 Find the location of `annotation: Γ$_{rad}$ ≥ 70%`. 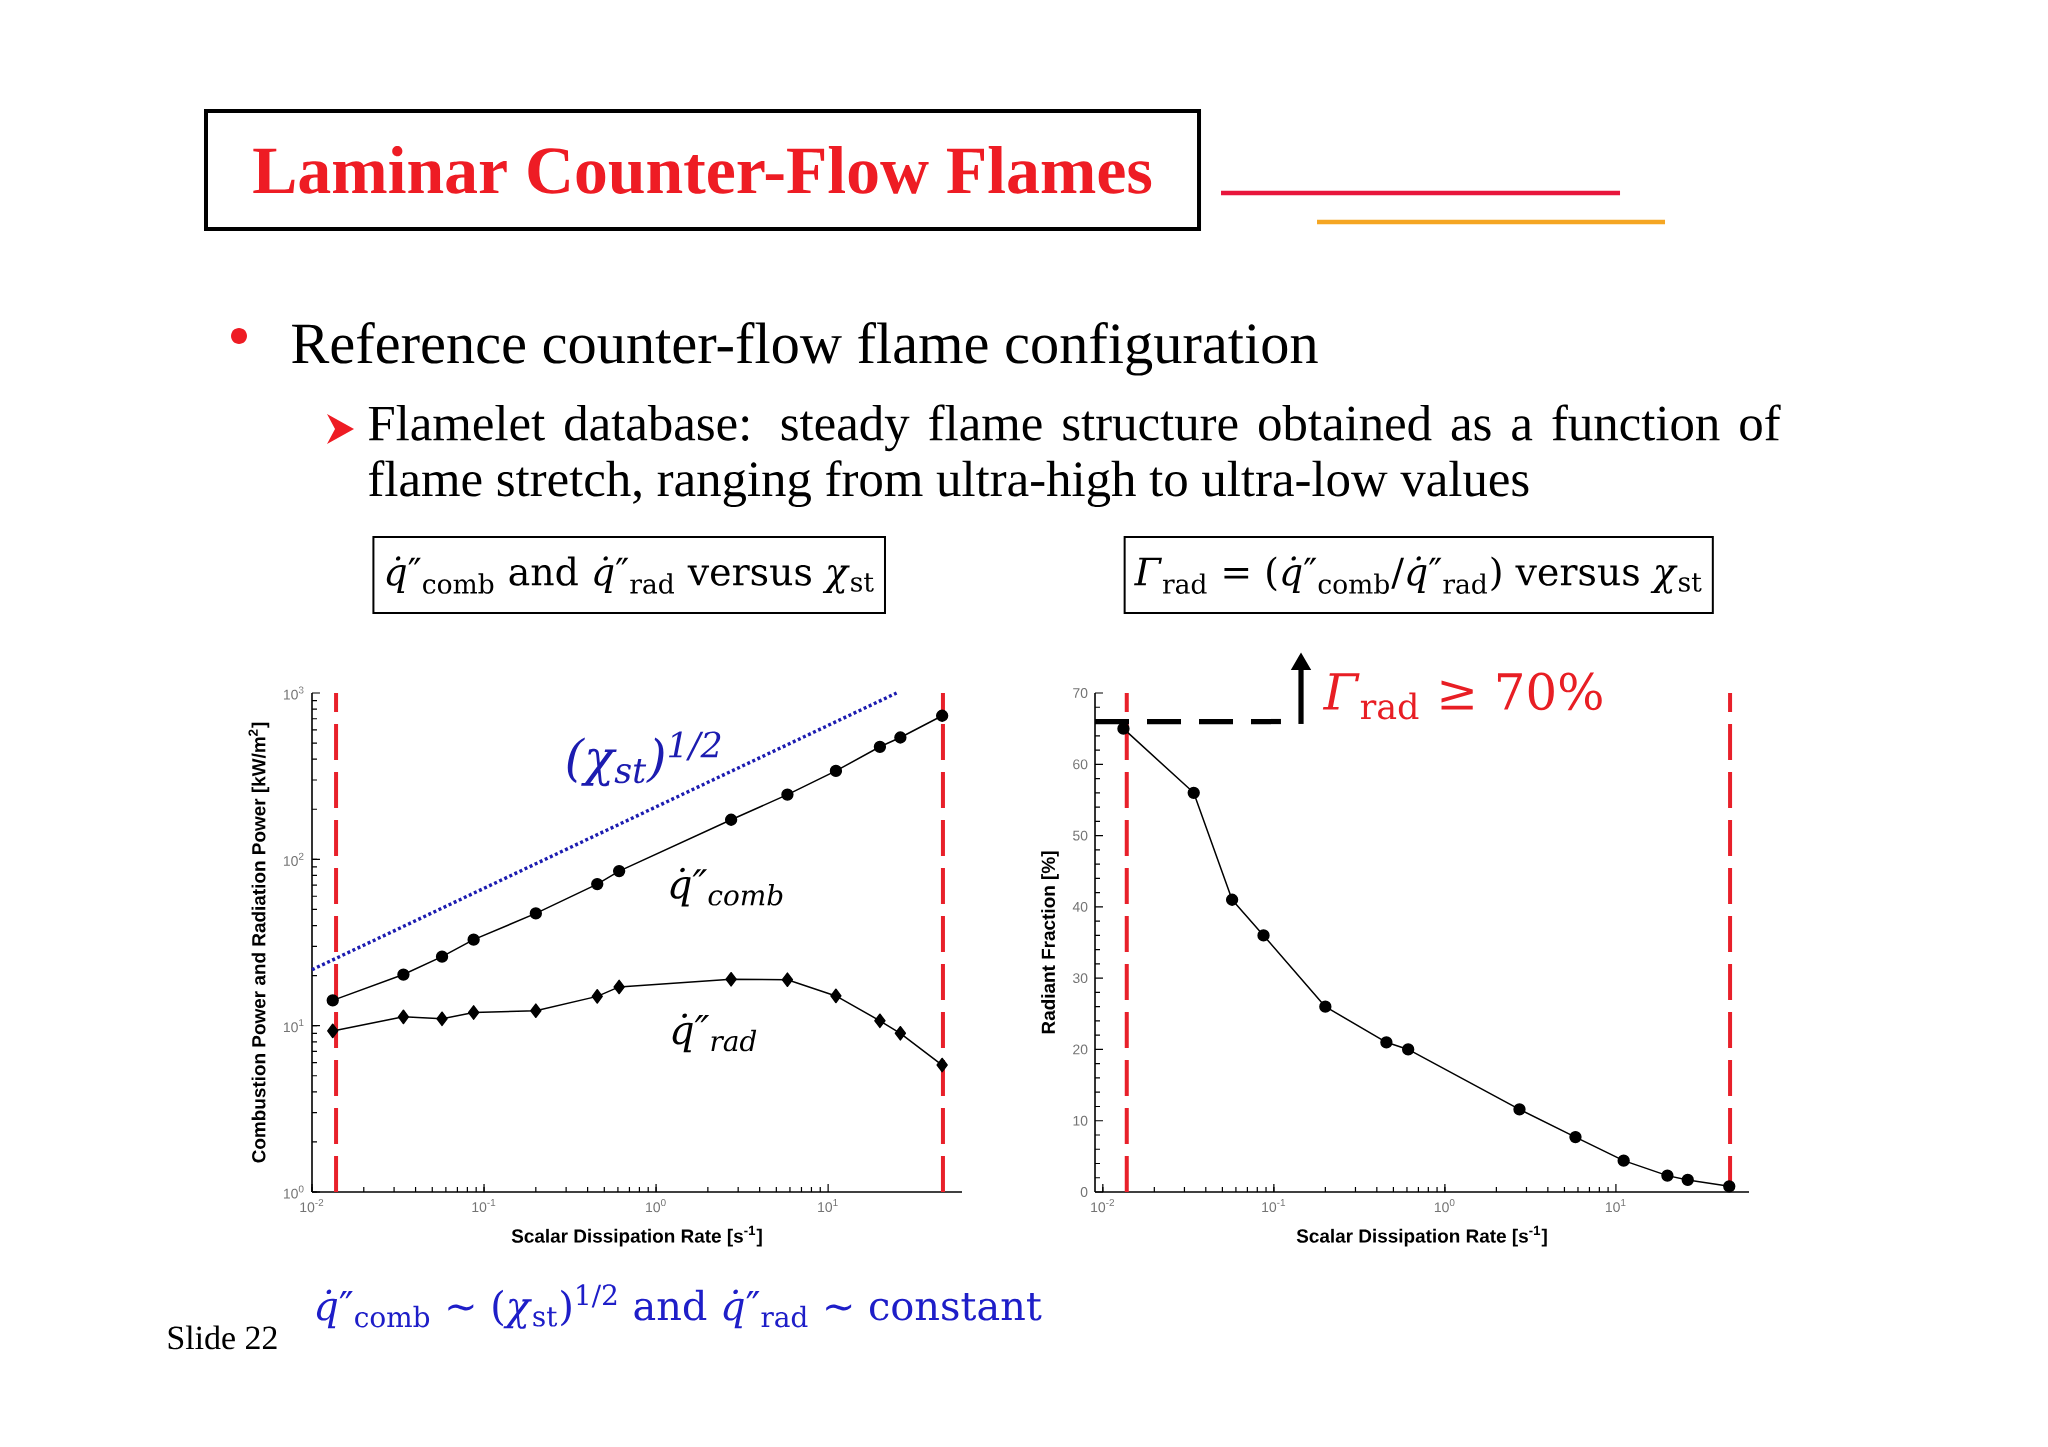

annotation: Γ$_{rad}$ ≥ 70% is located at coordinates (1462, 696).